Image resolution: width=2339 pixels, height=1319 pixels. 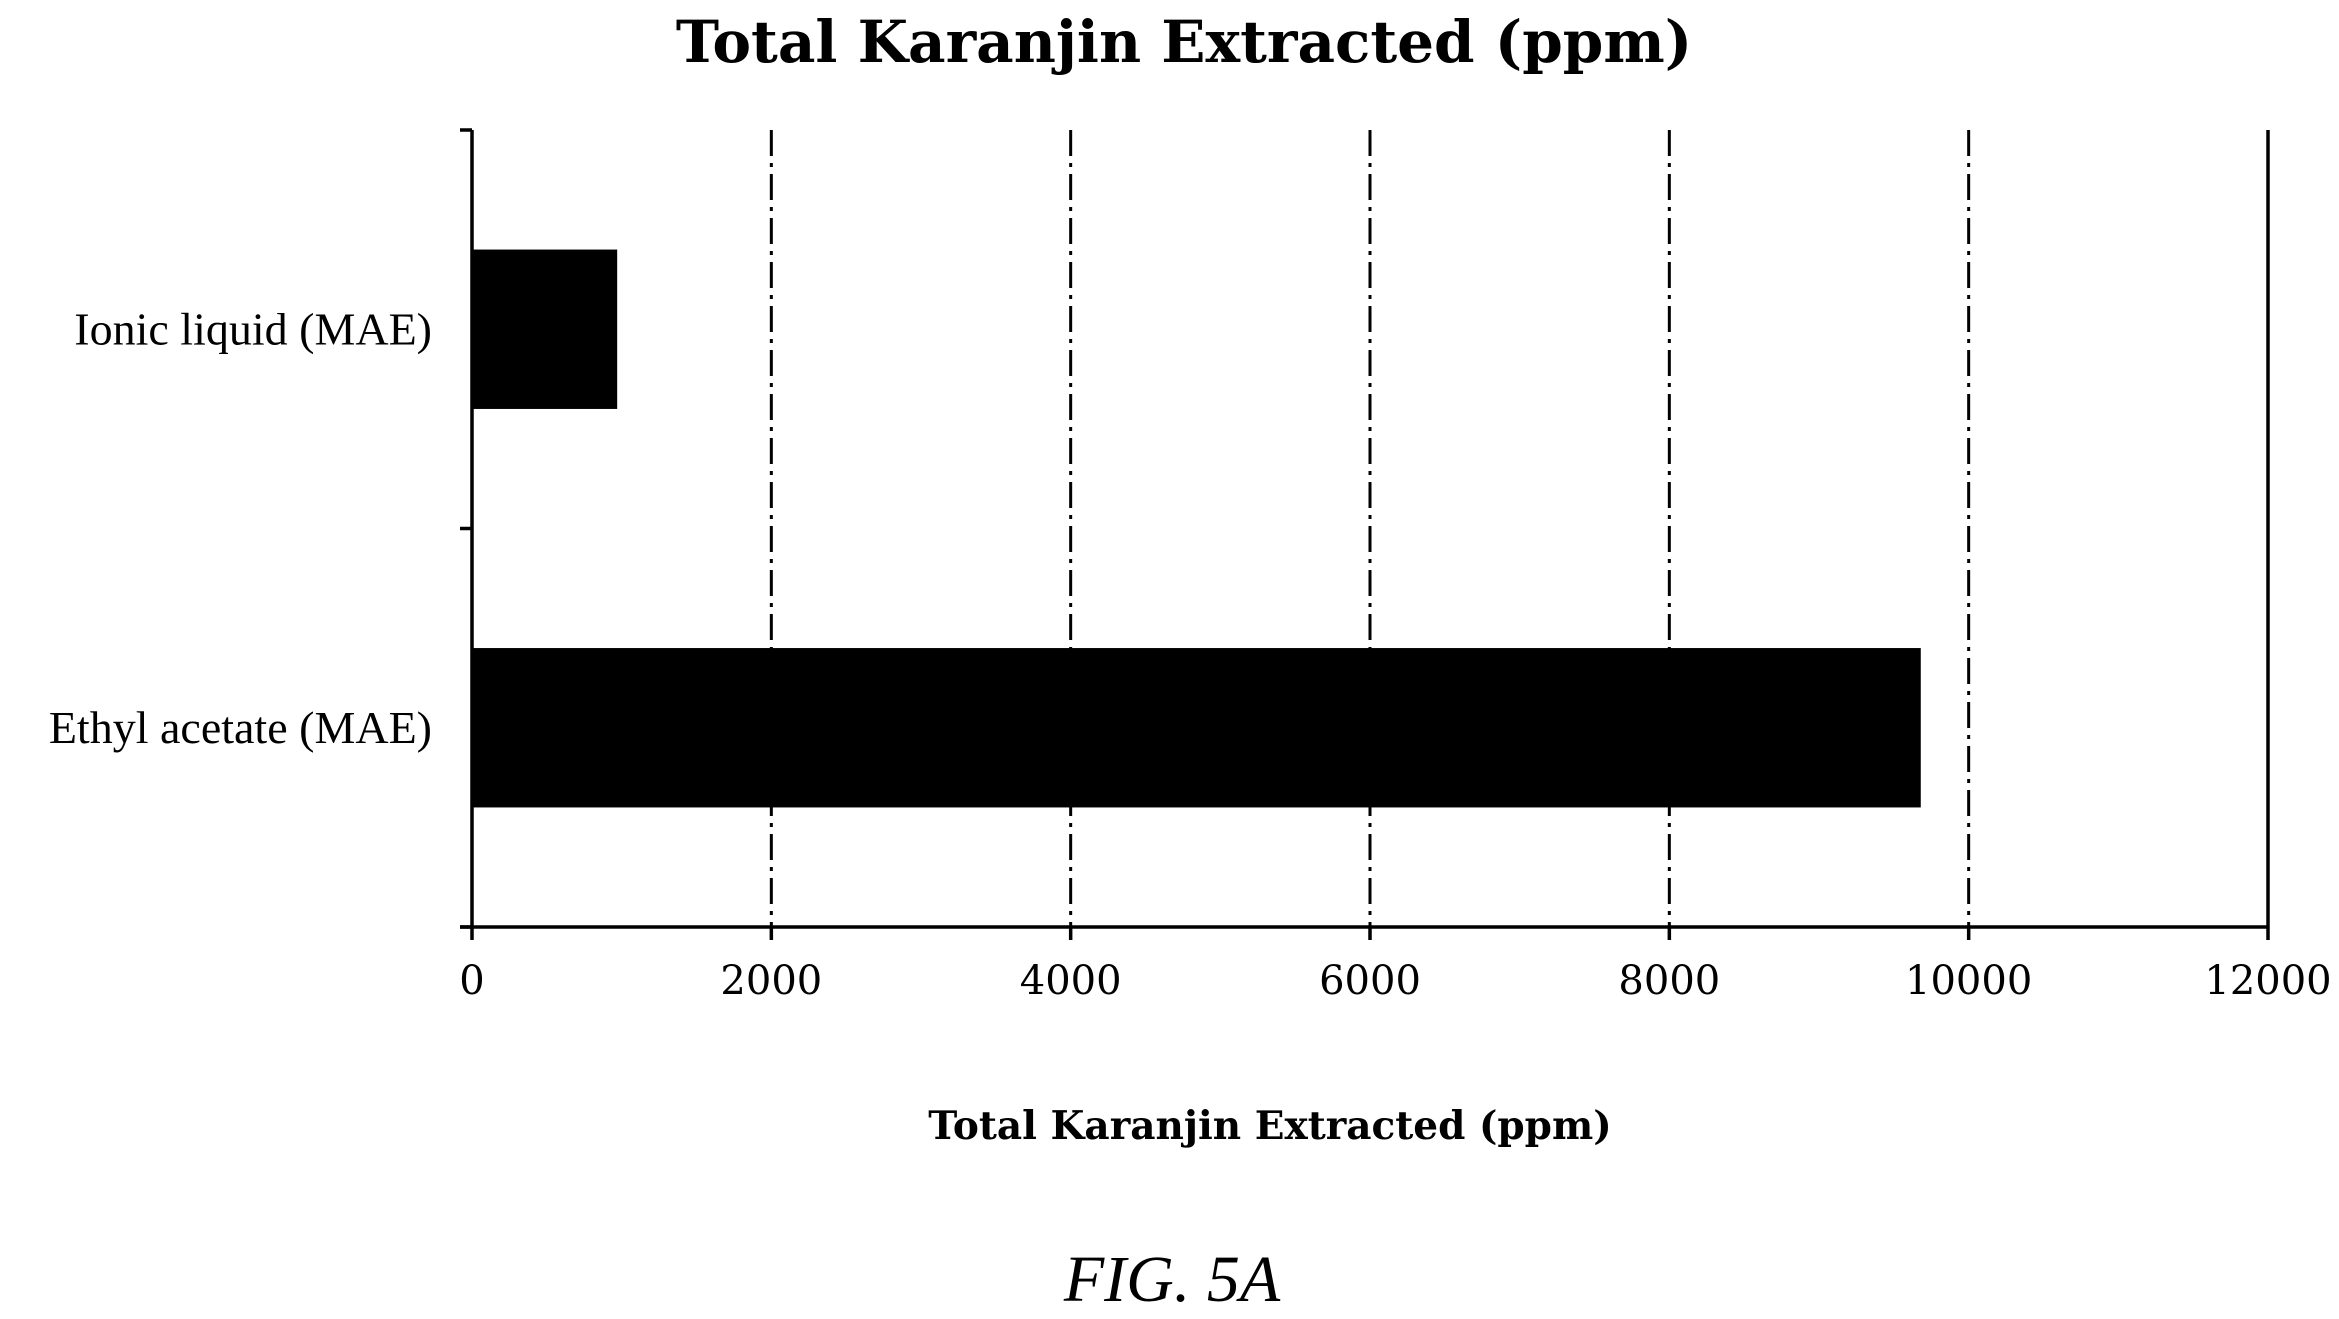 What do you see at coordinates (1184, 42) in the screenshot?
I see `chart-title: Total Karanjin Extracted (ppm)` at bounding box center [1184, 42].